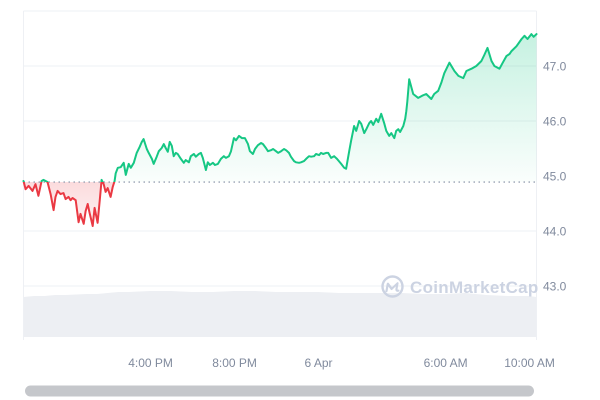  I want to click on x-axis-label: 8:00 PM, so click(234, 363).